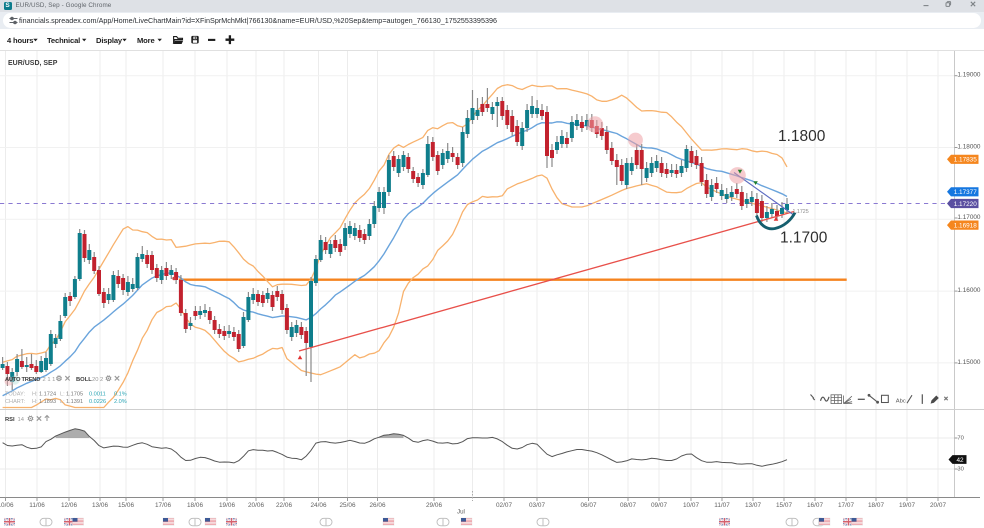  I want to click on svg-text: 1.17377, so click(966, 192).